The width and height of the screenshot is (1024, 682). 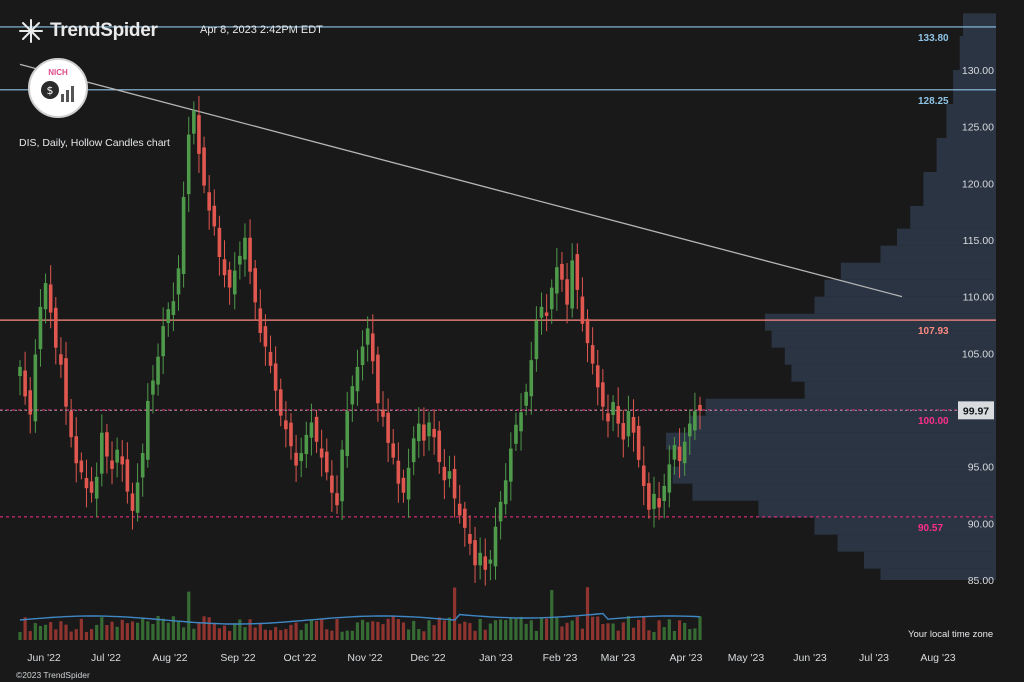 I want to click on timezone-label: Your local time zone, so click(x=951, y=634).